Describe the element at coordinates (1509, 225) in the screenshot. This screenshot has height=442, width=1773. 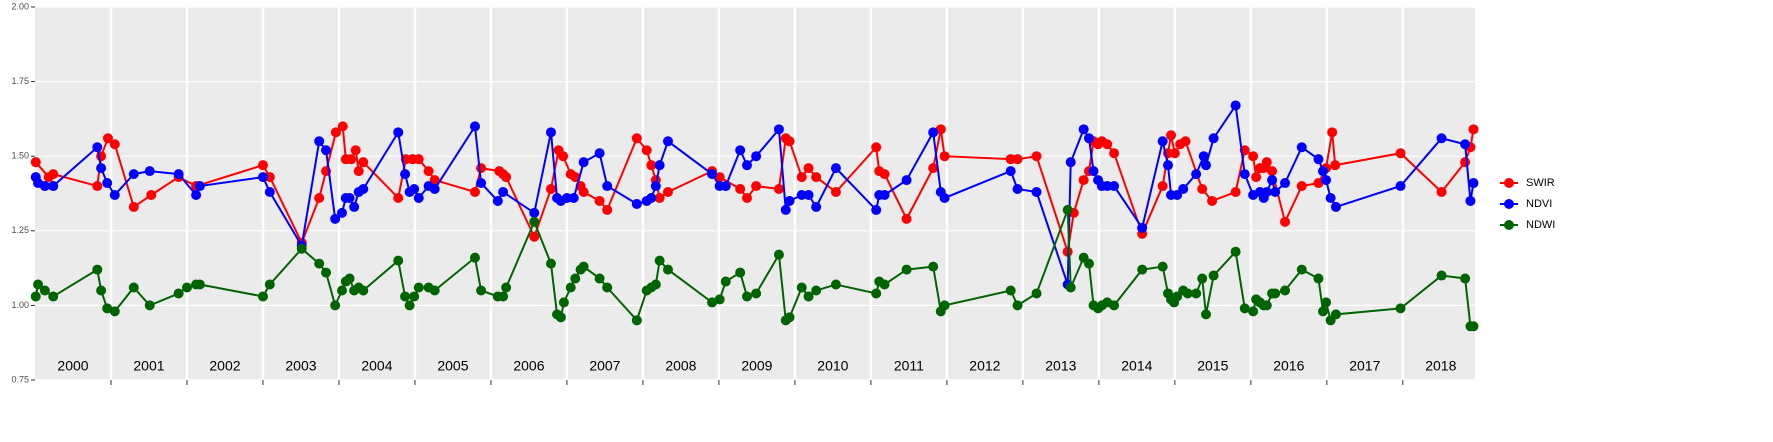
I see `legend-marker` at that location.